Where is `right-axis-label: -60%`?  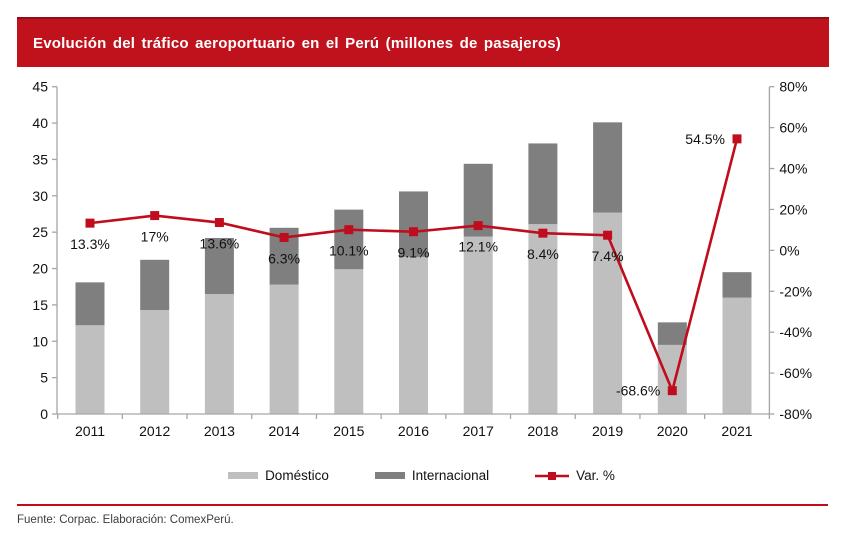 right-axis-label: -60% is located at coordinates (795, 373).